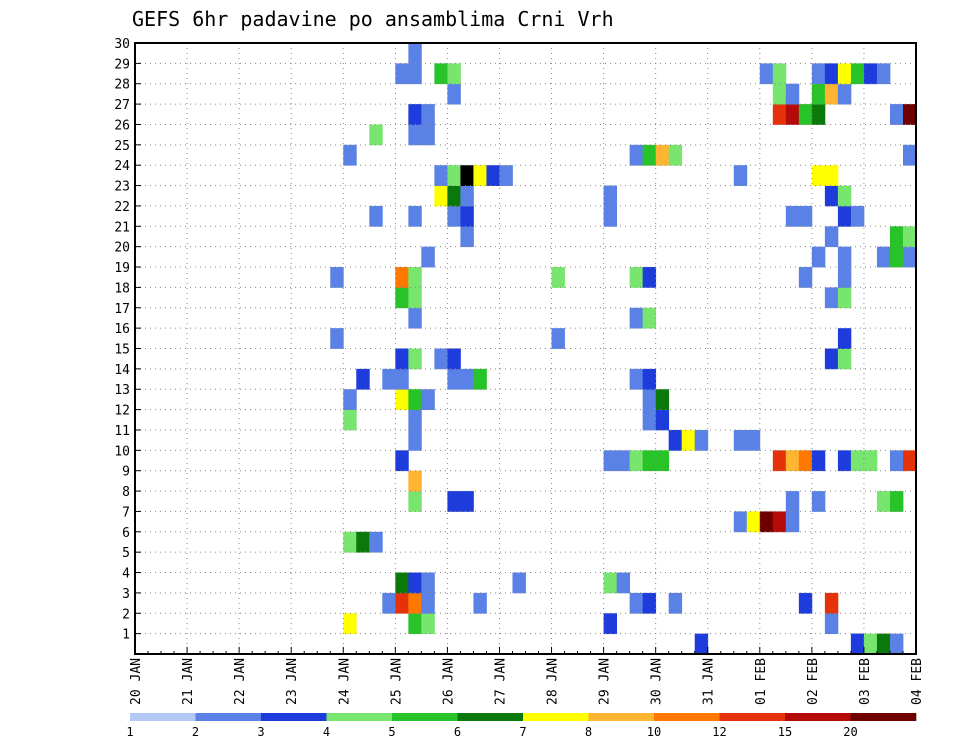 This screenshot has width=960, height=742. Describe the element at coordinates (122, 288) in the screenshot. I see `y-tick-label: 18` at that location.